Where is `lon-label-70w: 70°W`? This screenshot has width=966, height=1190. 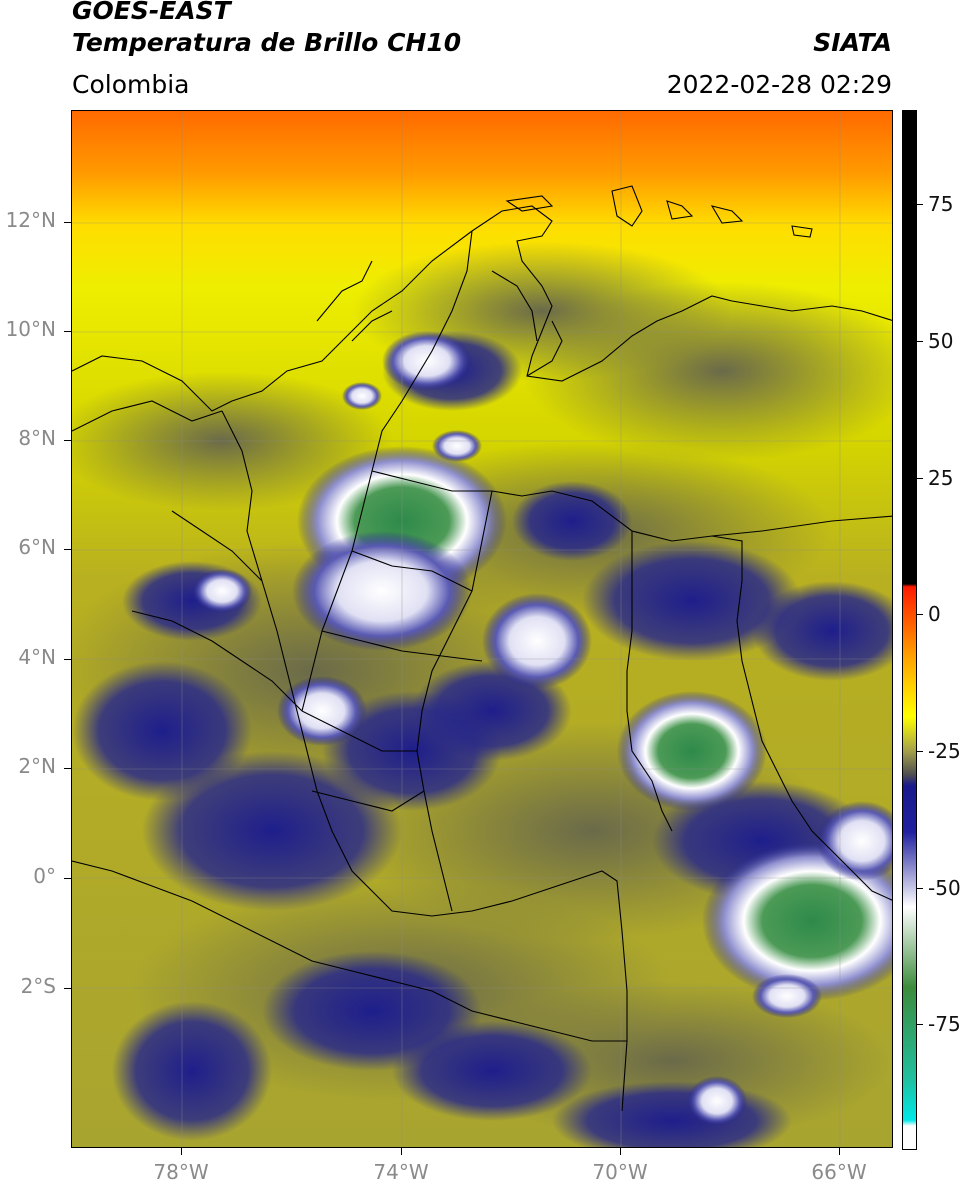 lon-label-70w: 70°W is located at coordinates (620, 1172).